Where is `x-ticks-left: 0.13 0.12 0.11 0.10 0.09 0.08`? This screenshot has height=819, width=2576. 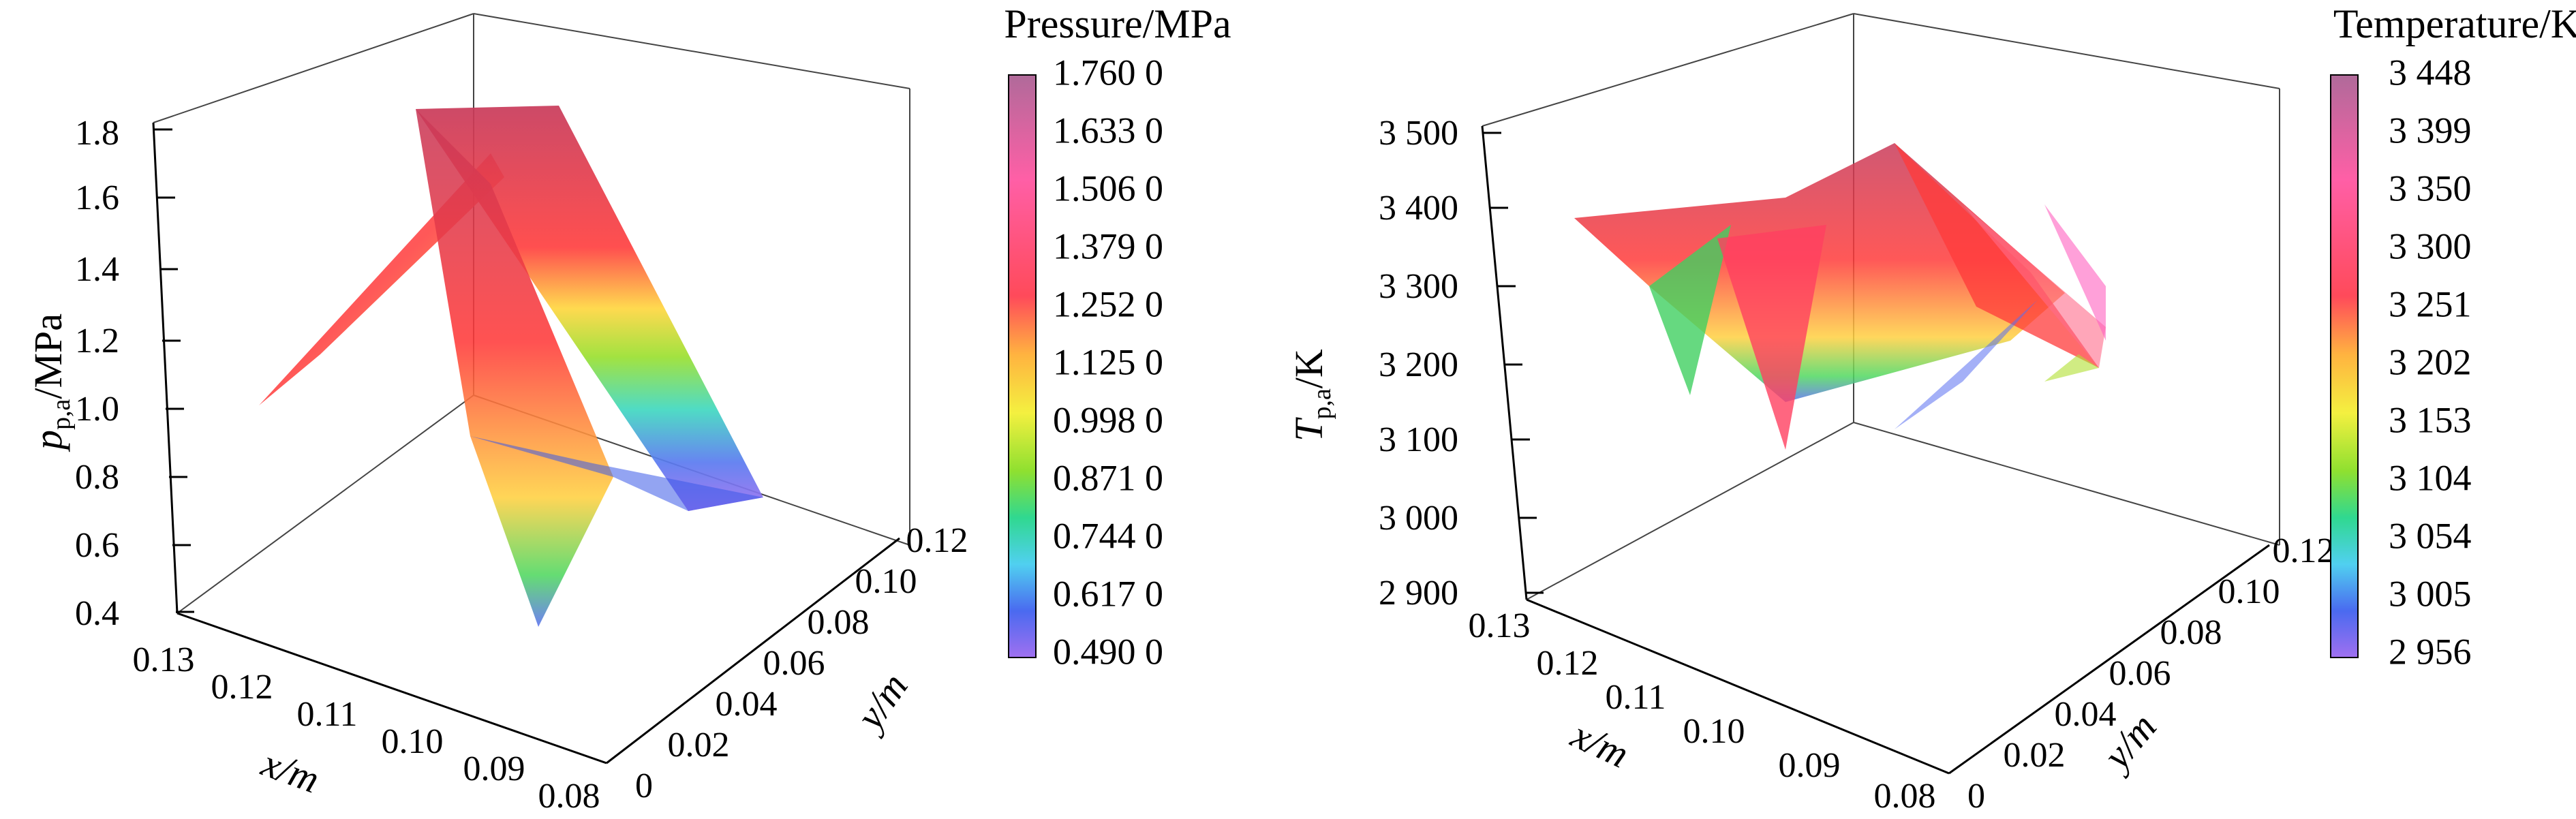
x-ticks-left: 0.13 0.12 0.11 0.10 0.09 0.08 is located at coordinates (366, 728).